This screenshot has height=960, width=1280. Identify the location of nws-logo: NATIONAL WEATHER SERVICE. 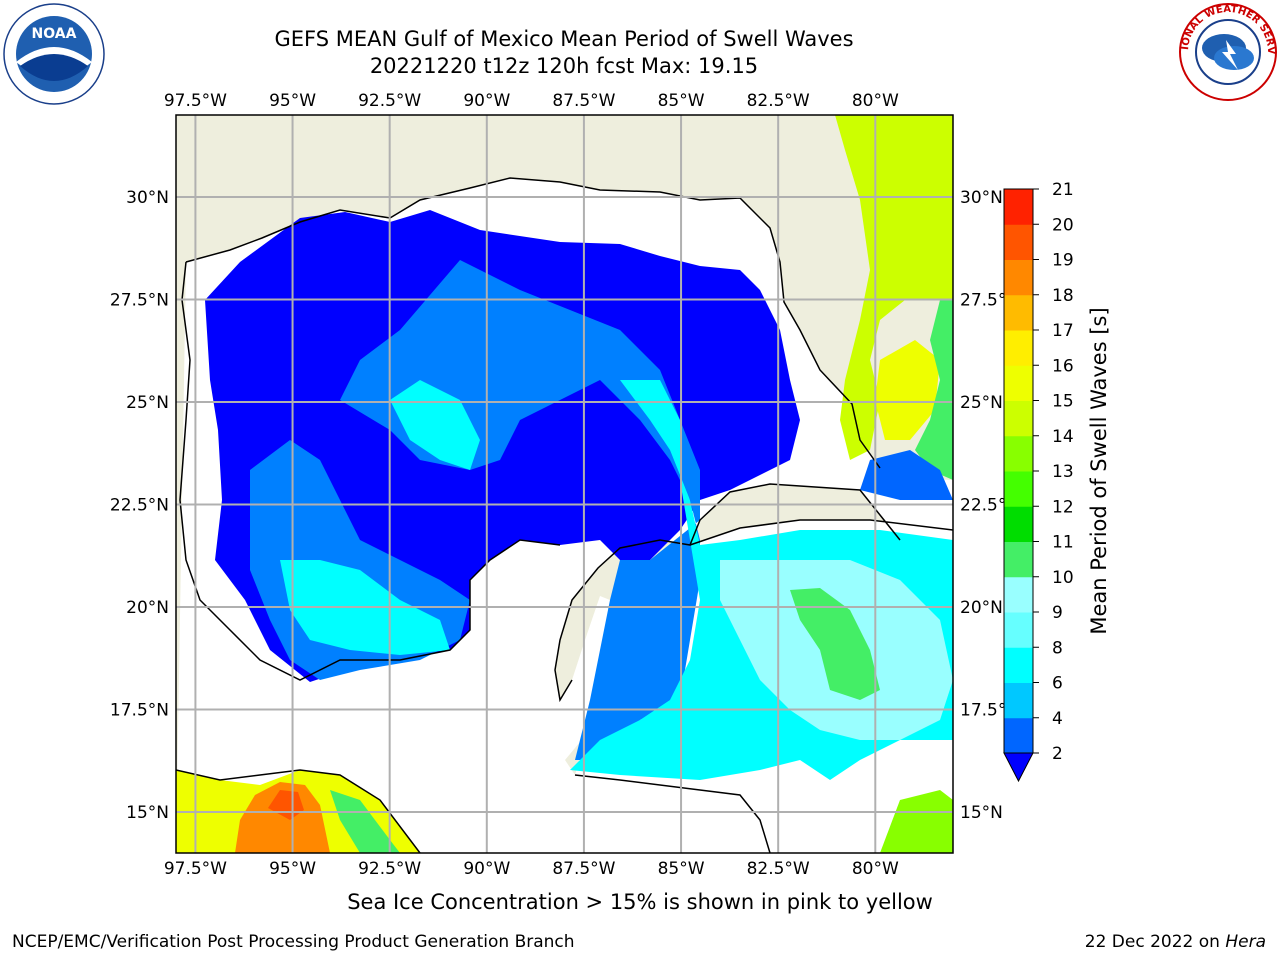
(1227, 51).